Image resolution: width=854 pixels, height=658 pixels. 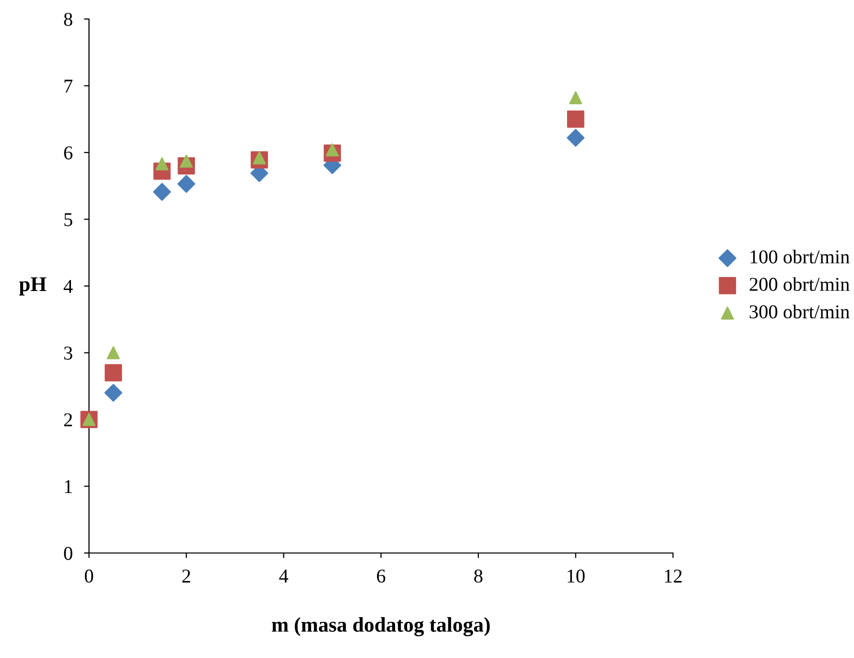 What do you see at coordinates (68, 419) in the screenshot?
I see `y-tick-label: 2` at bounding box center [68, 419].